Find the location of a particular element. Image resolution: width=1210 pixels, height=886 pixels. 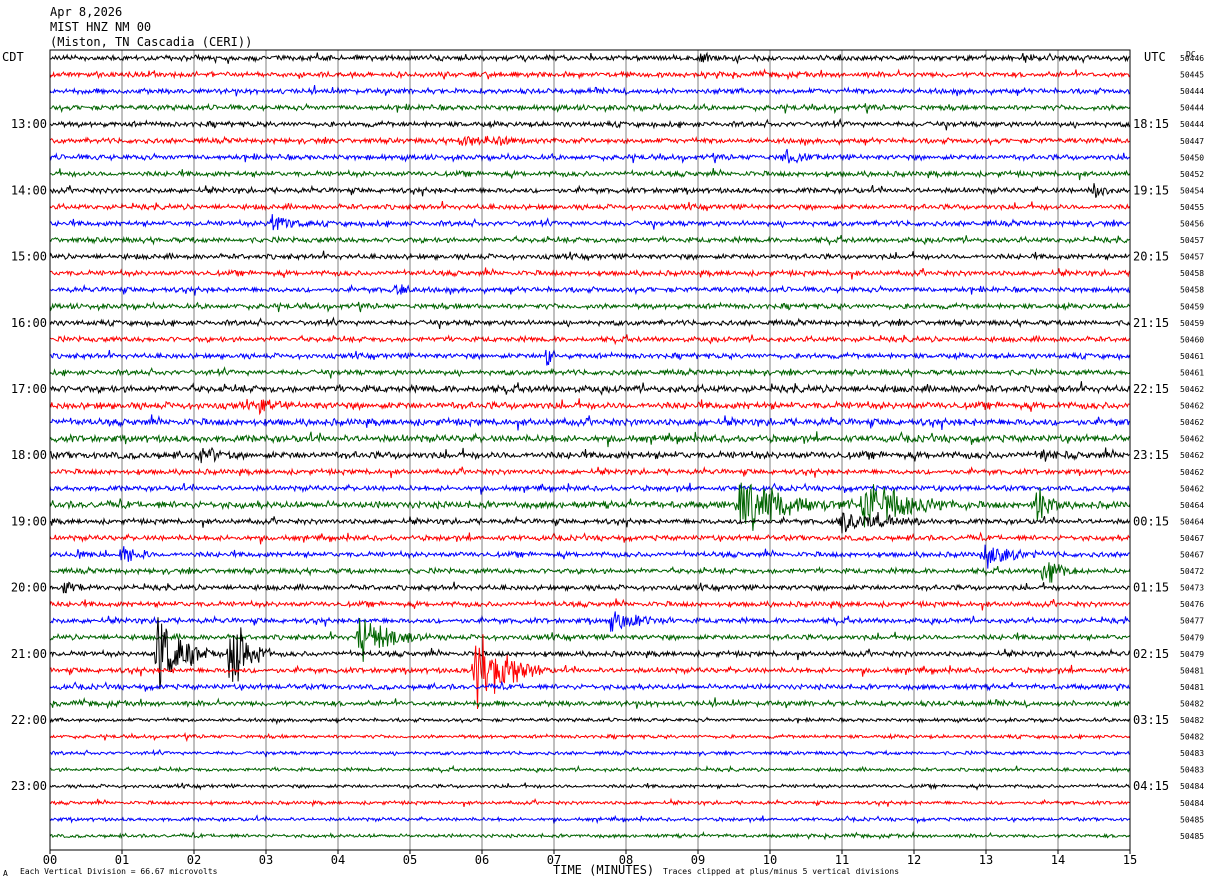

x-tick-label: 15 is located at coordinates (1130, 860).